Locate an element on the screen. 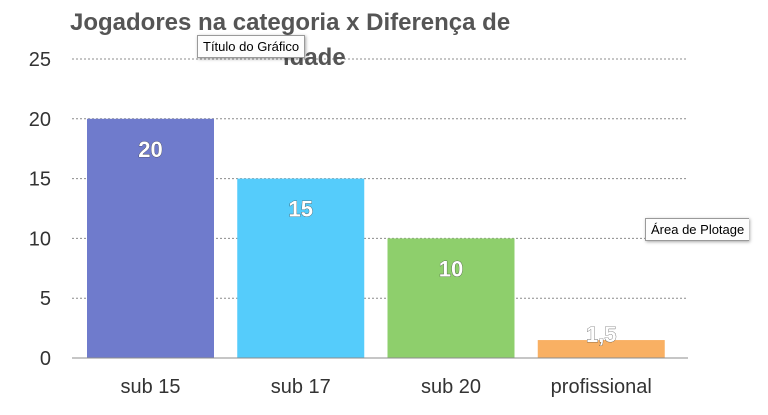  data-label: 1,5 is located at coordinates (601, 334).